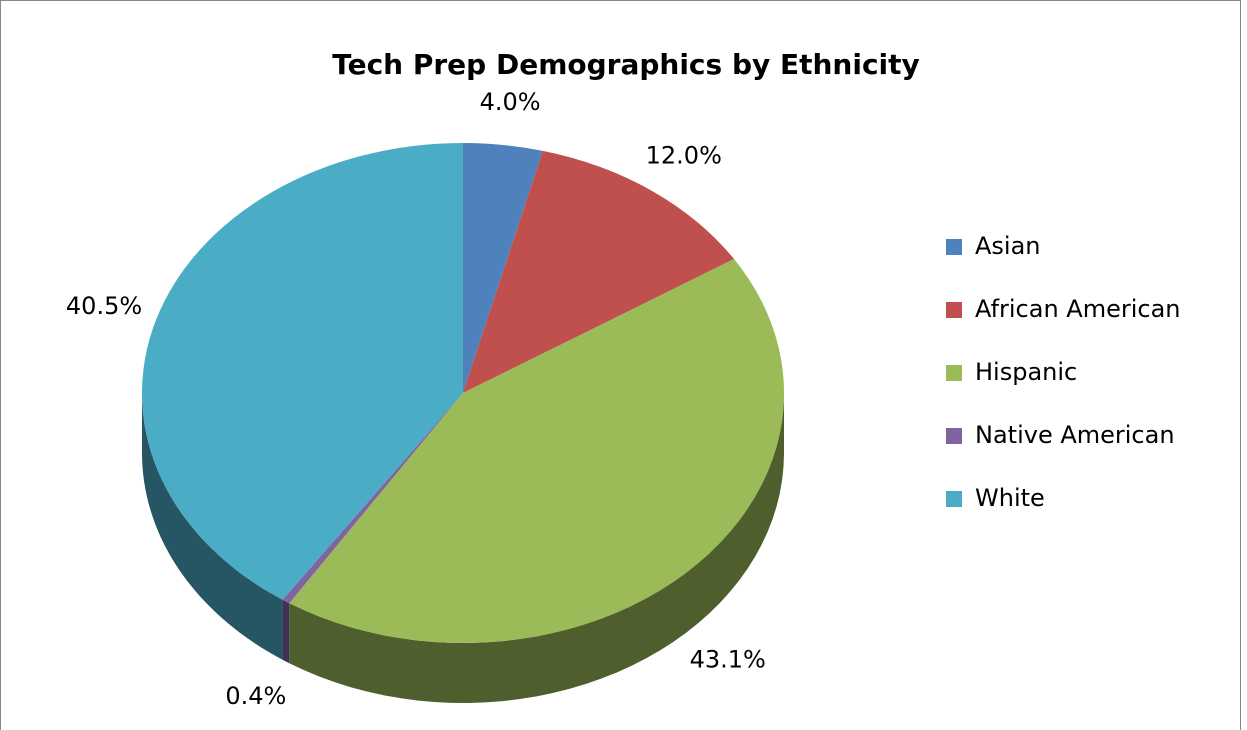 The image size is (1247, 730). What do you see at coordinates (1010, 498) in the screenshot?
I see `legend-label: White` at bounding box center [1010, 498].